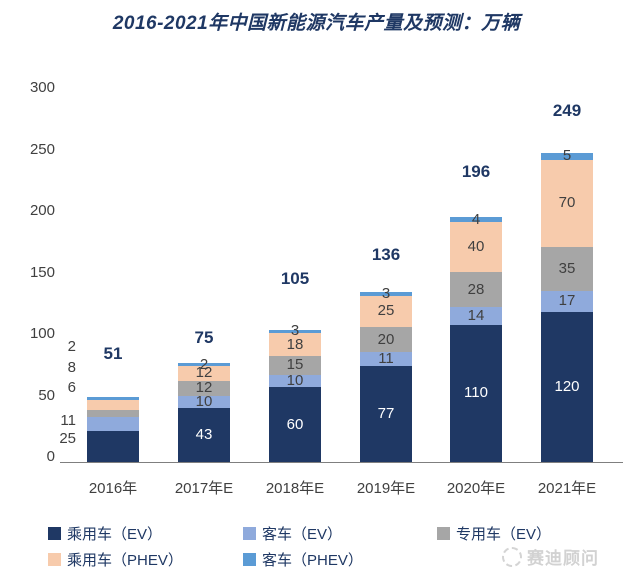 This screenshot has height=582, width=633. What do you see at coordinates (42, 272) in the screenshot?
I see `y-axis-tick-label: 150` at bounding box center [42, 272].